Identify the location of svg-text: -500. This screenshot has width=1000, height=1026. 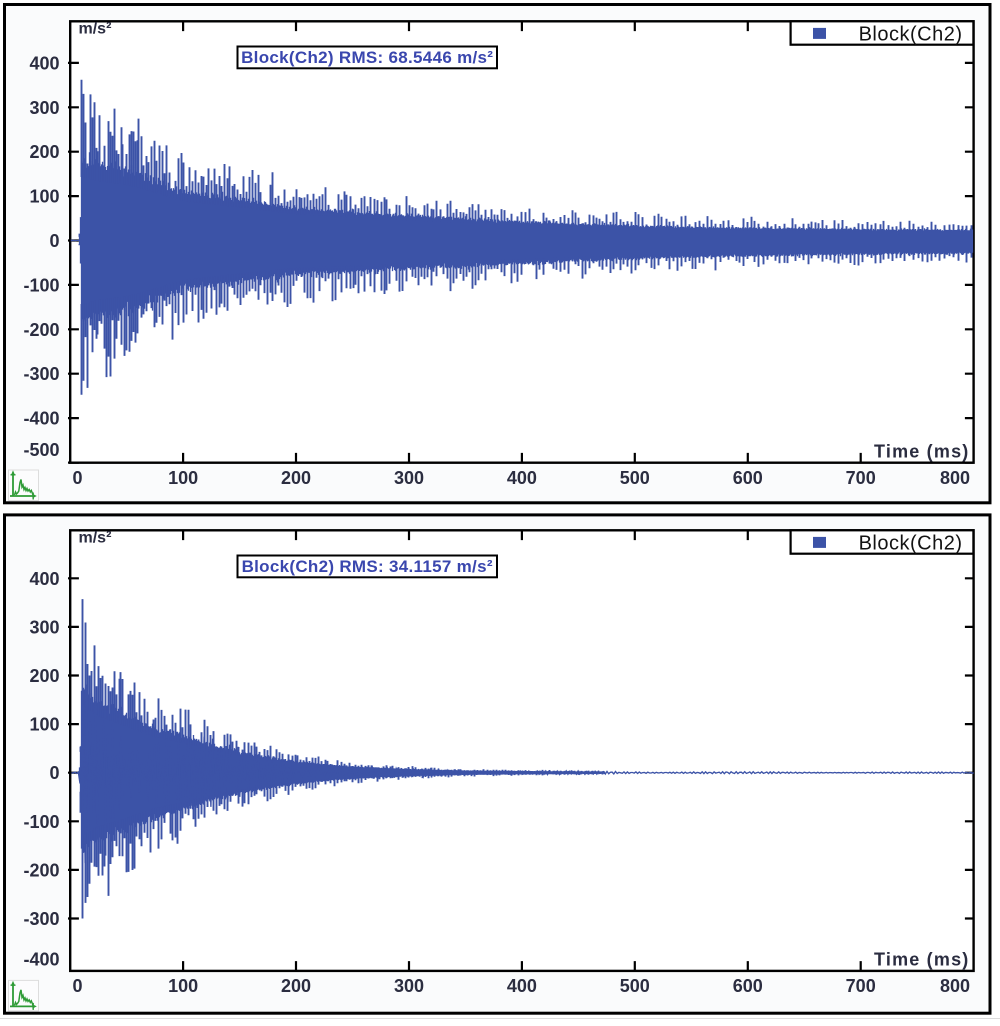
(41, 450).